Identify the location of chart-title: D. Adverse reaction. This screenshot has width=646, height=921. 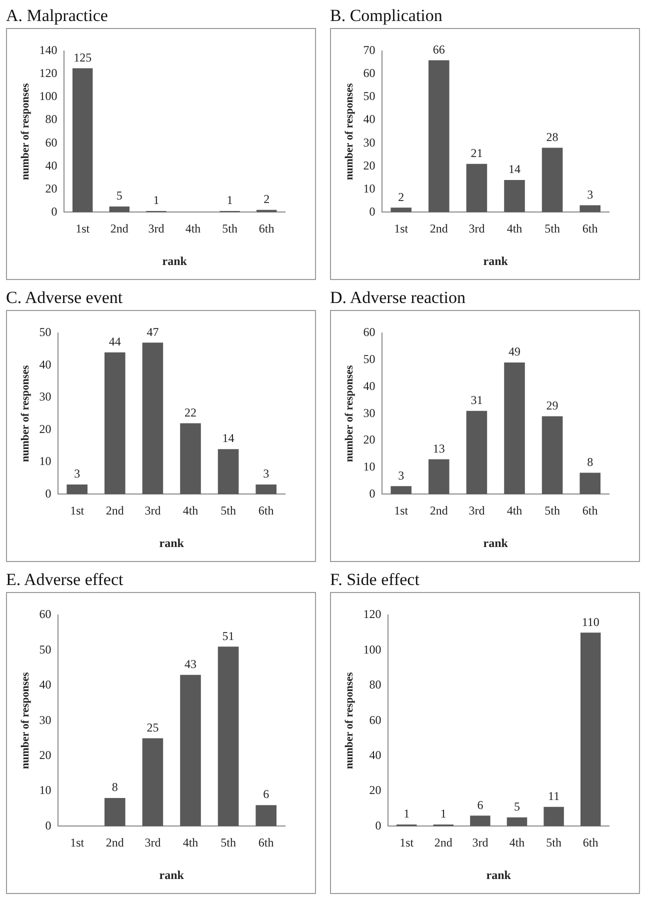
(398, 298).